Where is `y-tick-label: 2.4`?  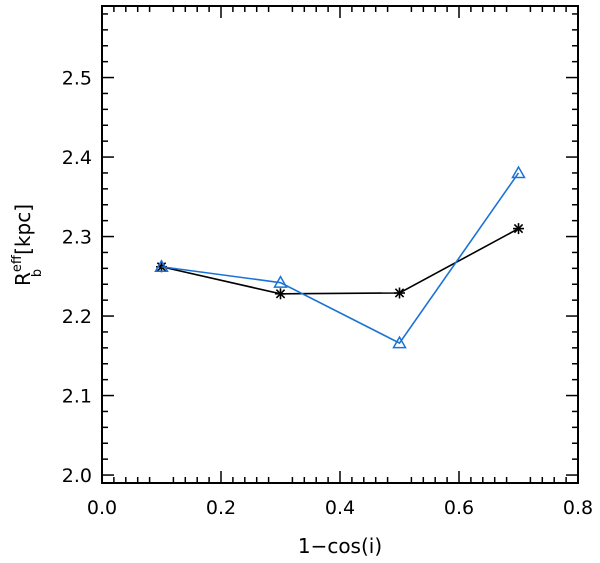
y-tick-label: 2.4 is located at coordinates (77, 158).